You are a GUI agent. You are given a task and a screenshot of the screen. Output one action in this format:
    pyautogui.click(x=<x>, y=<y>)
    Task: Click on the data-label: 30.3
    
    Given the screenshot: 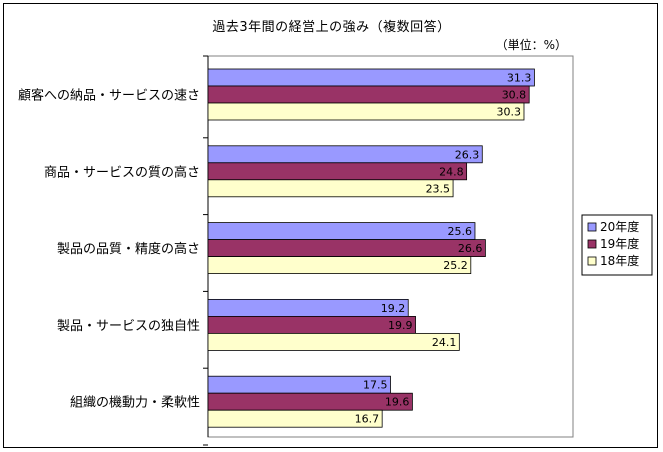 What is the action you would take?
    pyautogui.click(x=508, y=112)
    